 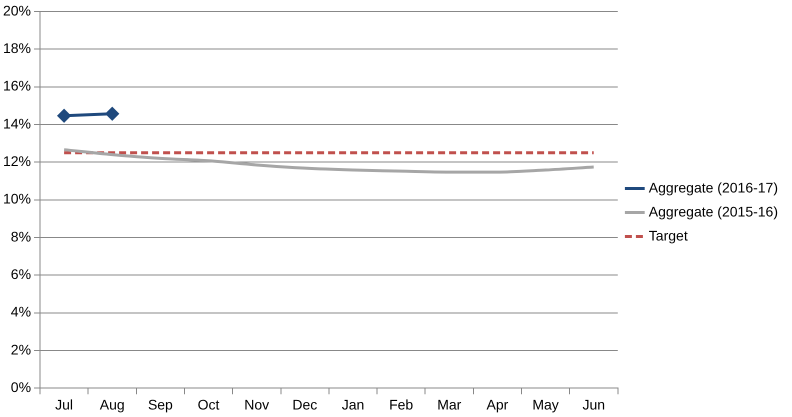 I want to click on y-tick-label: 6%, so click(x=21, y=274).